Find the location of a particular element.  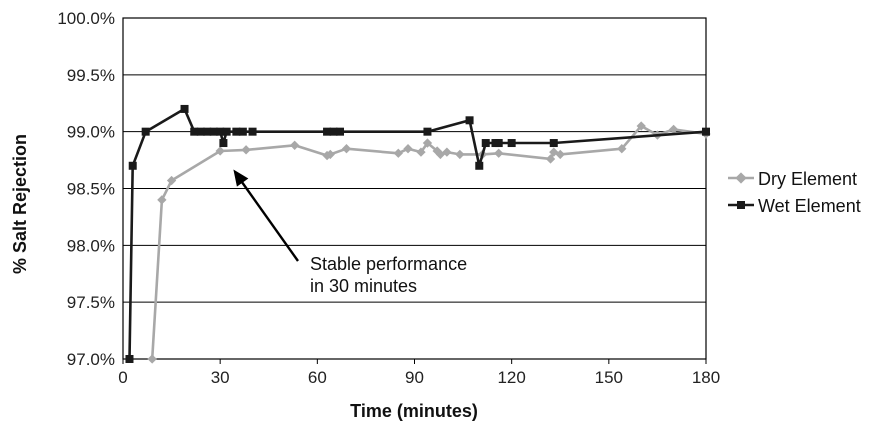

x-tick-label: 0 is located at coordinates (122, 377).